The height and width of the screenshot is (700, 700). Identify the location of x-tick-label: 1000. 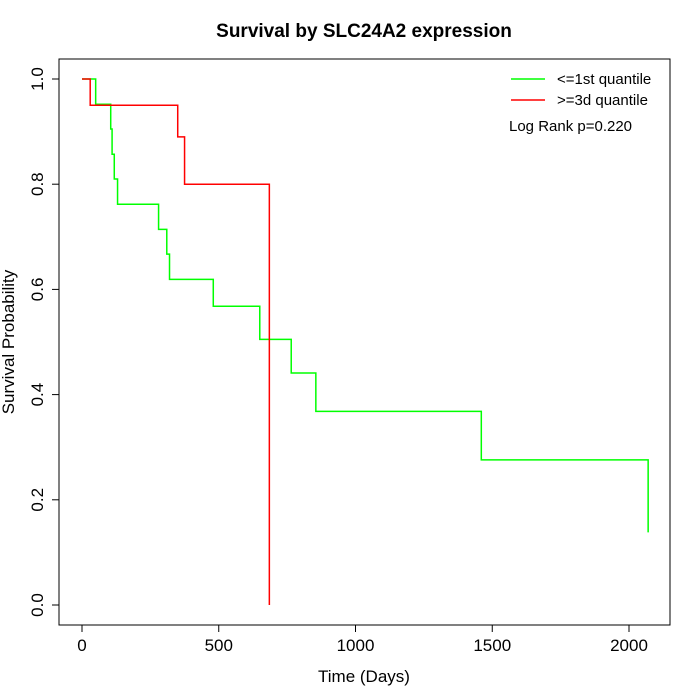
(356, 645).